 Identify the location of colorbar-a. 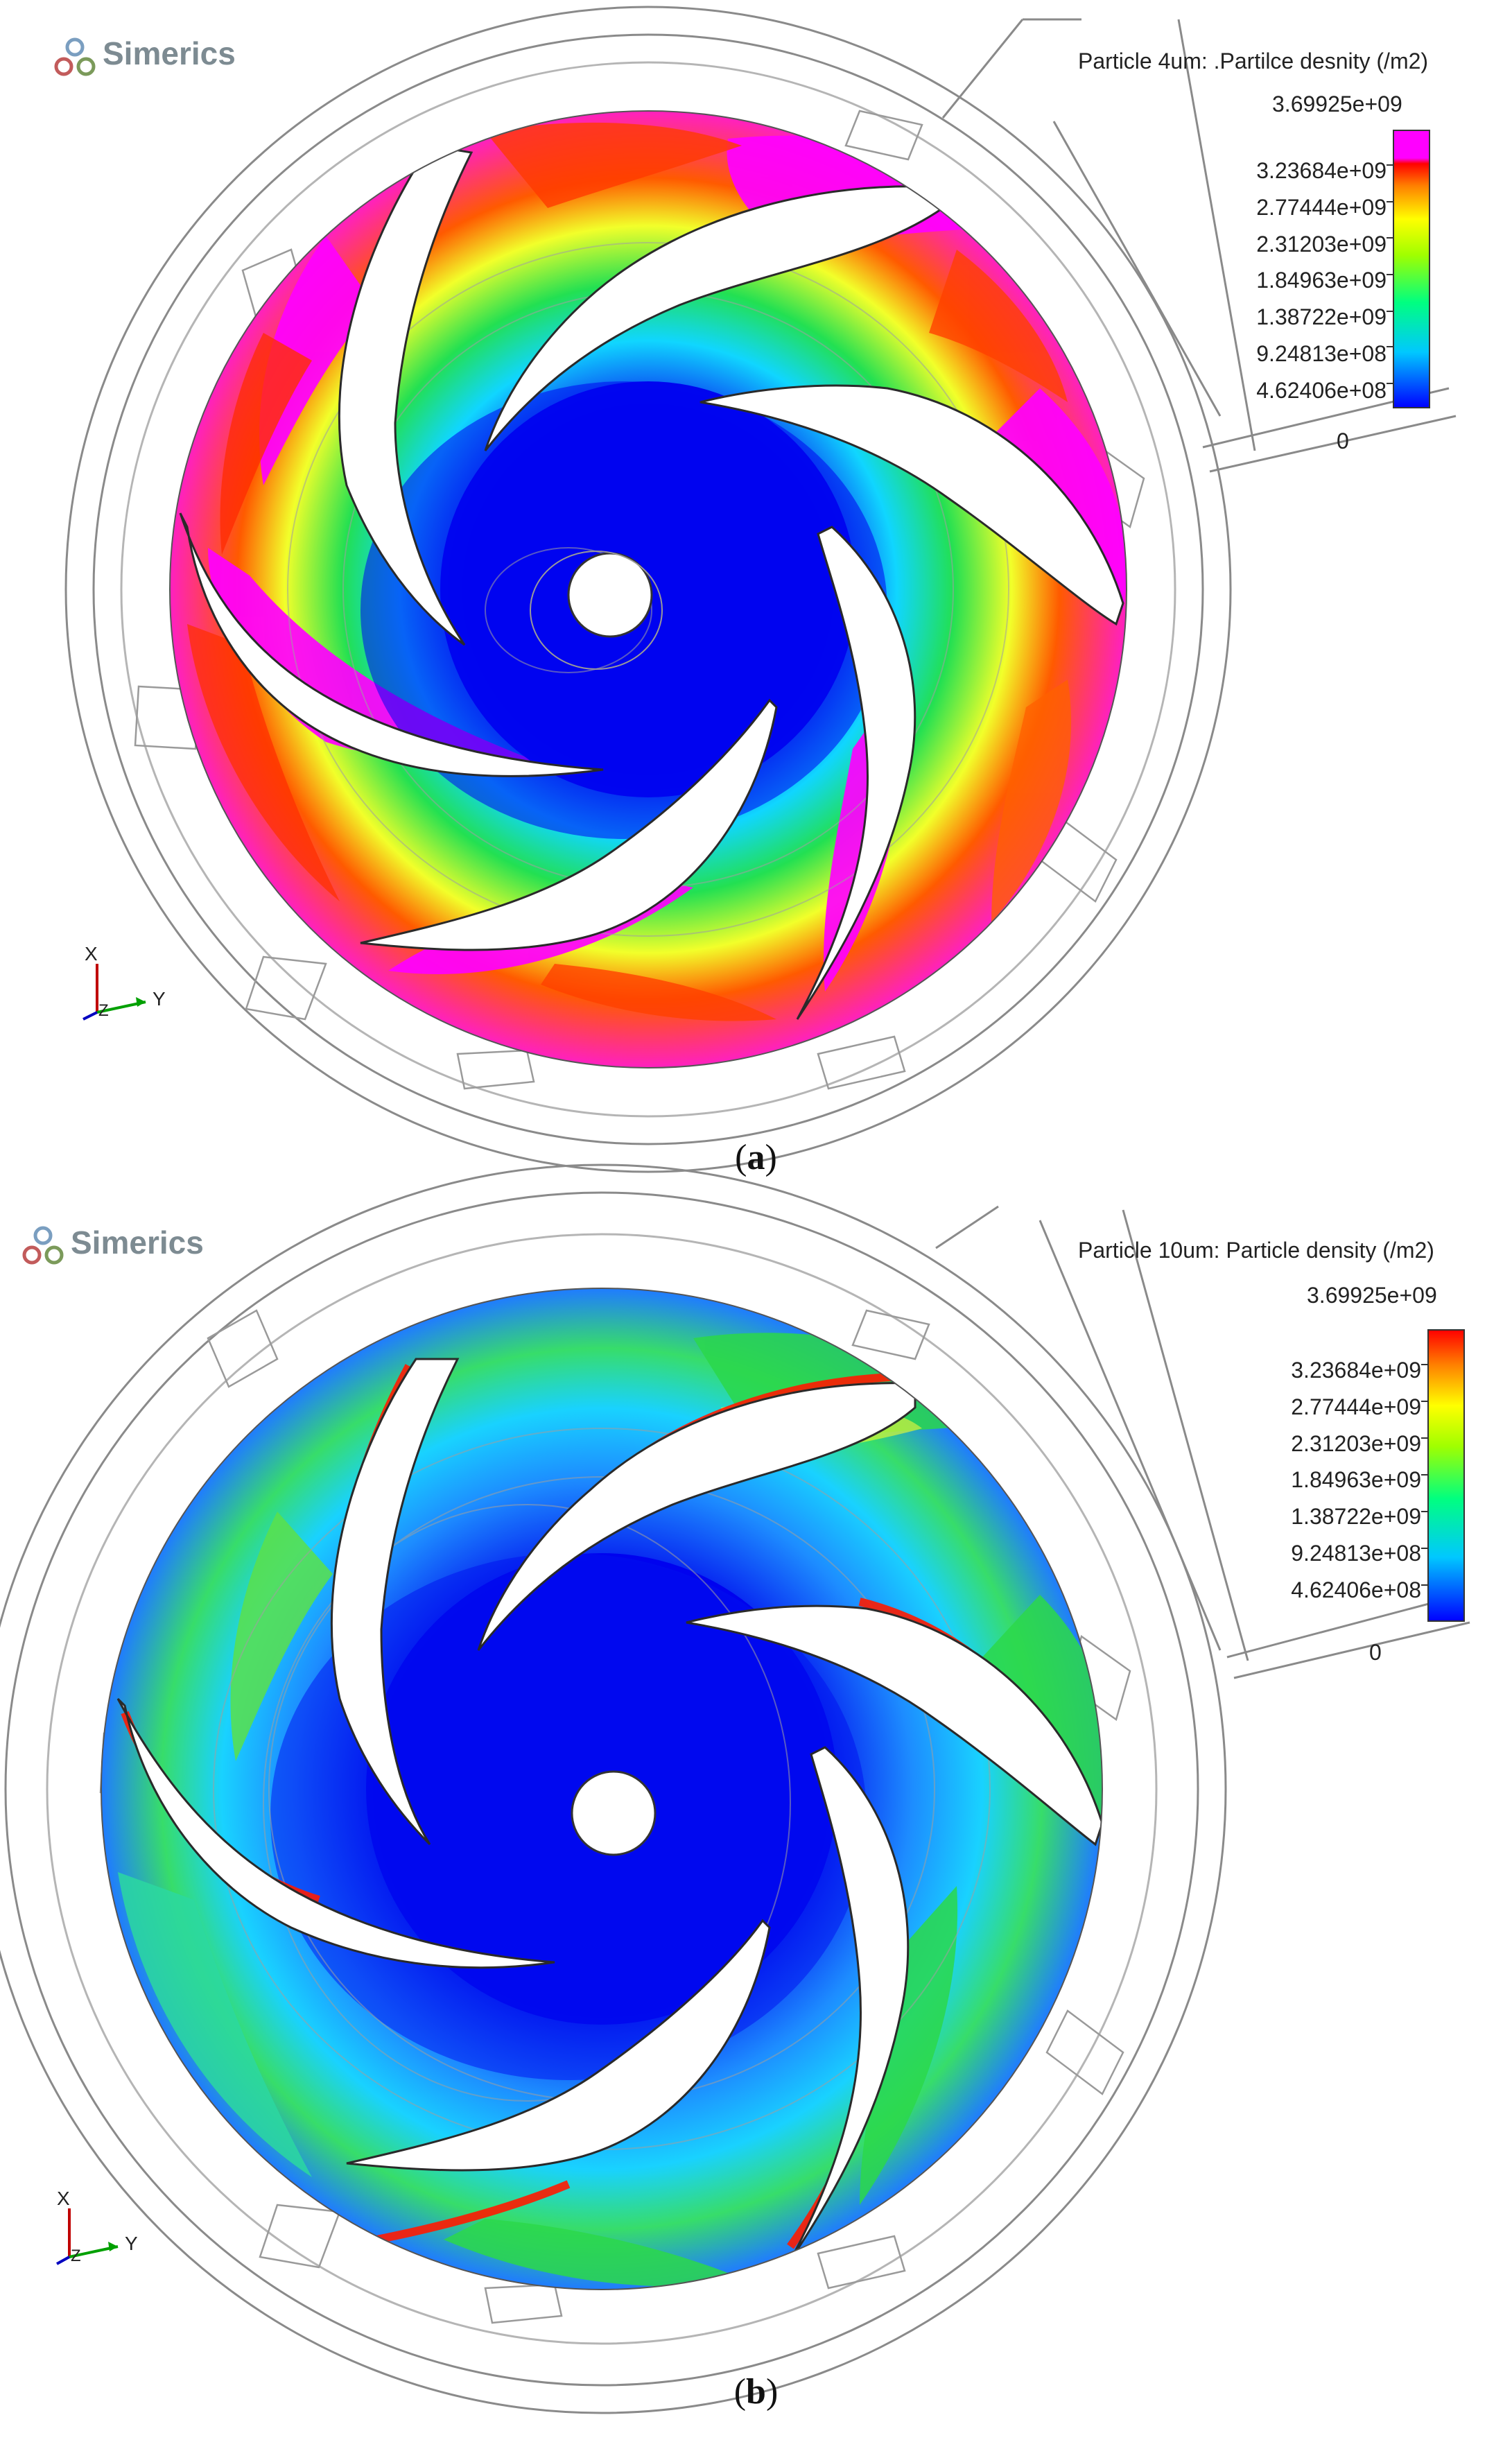
(1411, 269).